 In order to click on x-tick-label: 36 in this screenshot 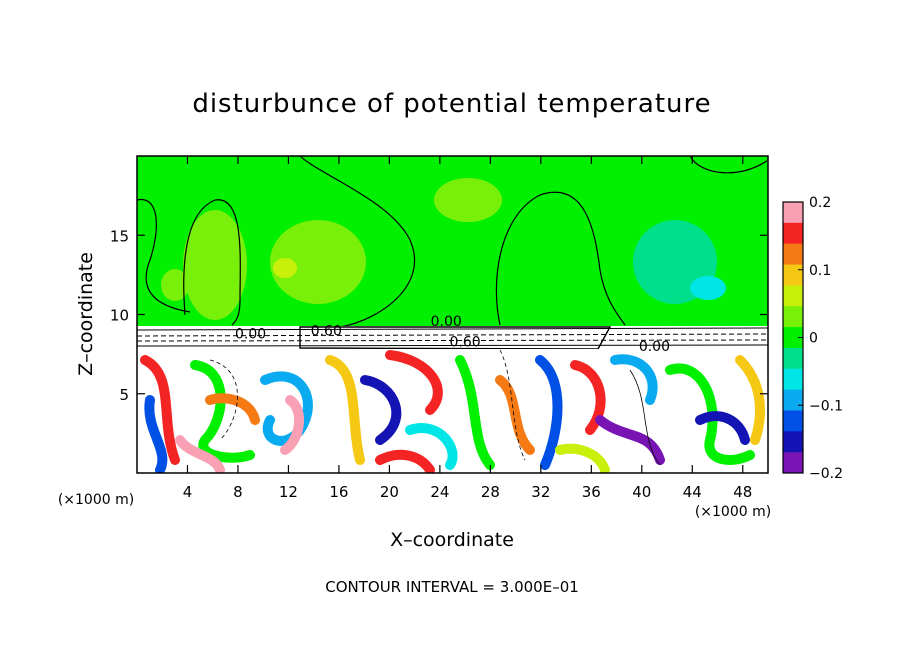, I will do `click(591, 492)`.